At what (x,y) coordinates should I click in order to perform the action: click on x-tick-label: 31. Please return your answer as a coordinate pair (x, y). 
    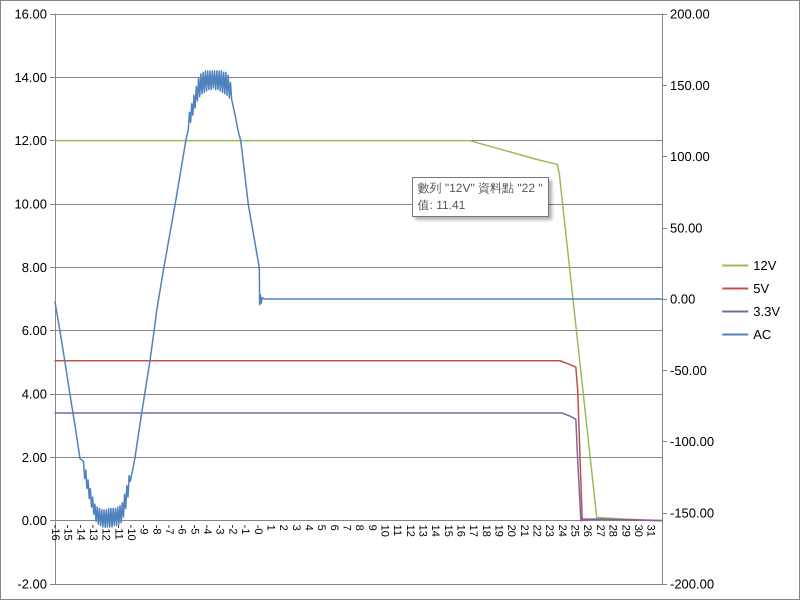
    Looking at the image, I should click on (650, 530).